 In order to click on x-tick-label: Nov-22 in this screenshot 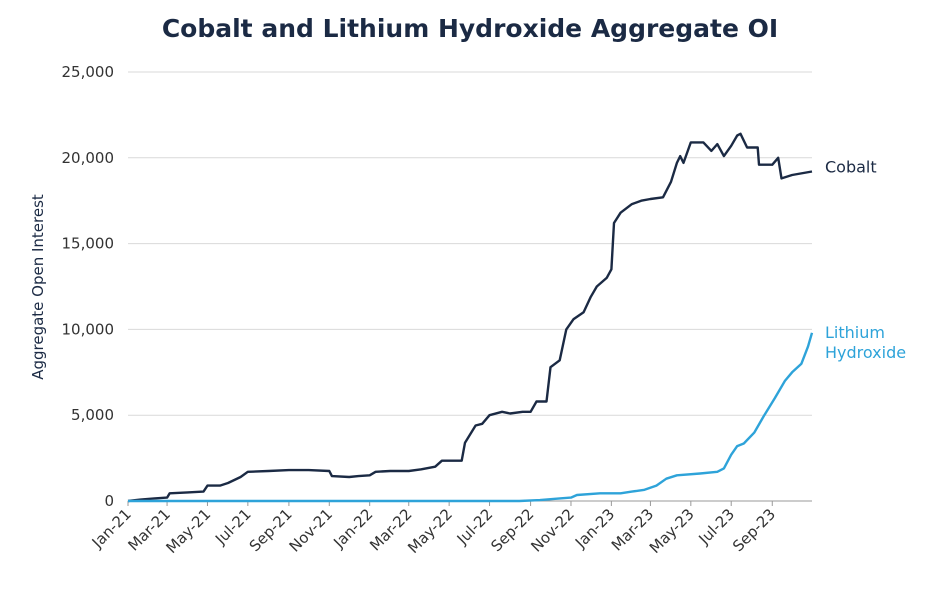, I will do `click(552, 530)`.